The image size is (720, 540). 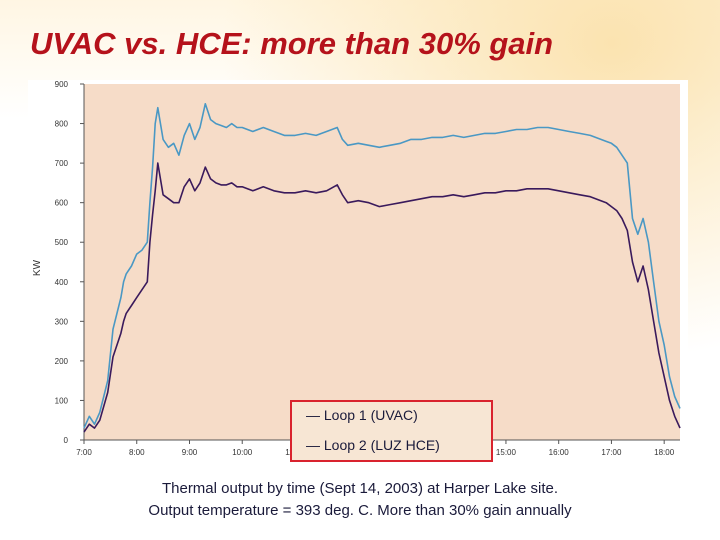 What do you see at coordinates (292, 43) in the screenshot?
I see `slide-title: UVAC vs. HCE: more than 30% gain` at bounding box center [292, 43].